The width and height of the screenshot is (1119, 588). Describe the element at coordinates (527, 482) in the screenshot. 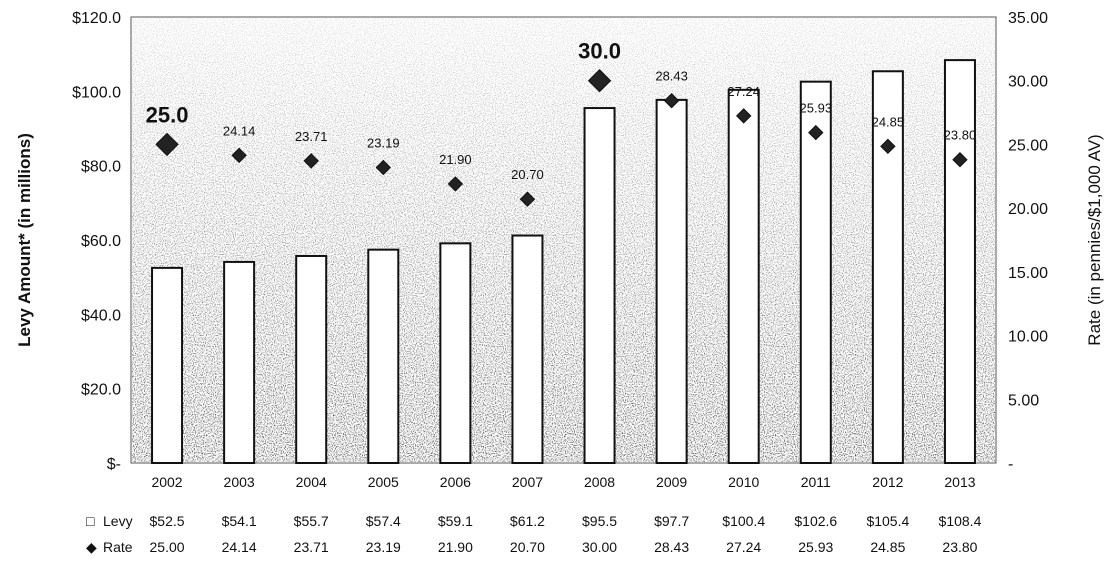

I see `category-label: 2007` at that location.